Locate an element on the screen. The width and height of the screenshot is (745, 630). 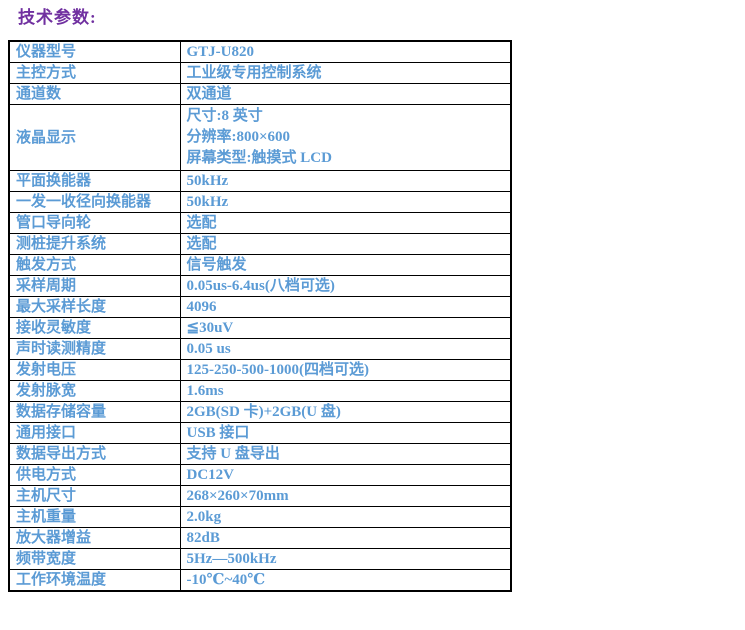
table-row: 主控方式 工业级专用控制系统 is located at coordinates (260, 73).